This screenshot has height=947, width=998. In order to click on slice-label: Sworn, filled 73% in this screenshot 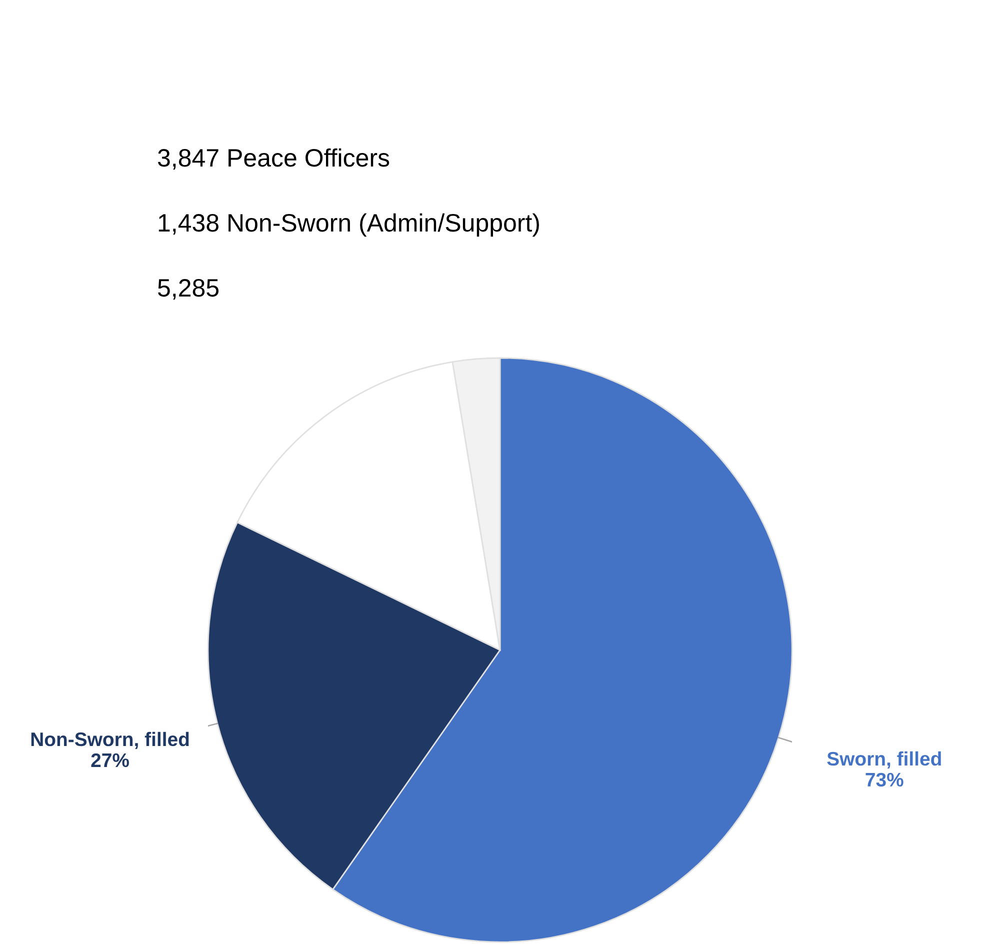, I will do `click(884, 769)`.